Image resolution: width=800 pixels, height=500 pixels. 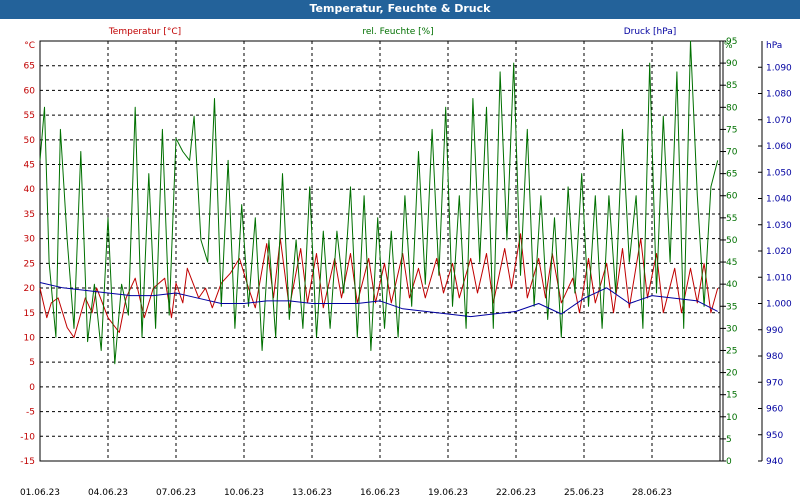 I want to click on press-axis-title: Druck [hPa], so click(x=650, y=32).